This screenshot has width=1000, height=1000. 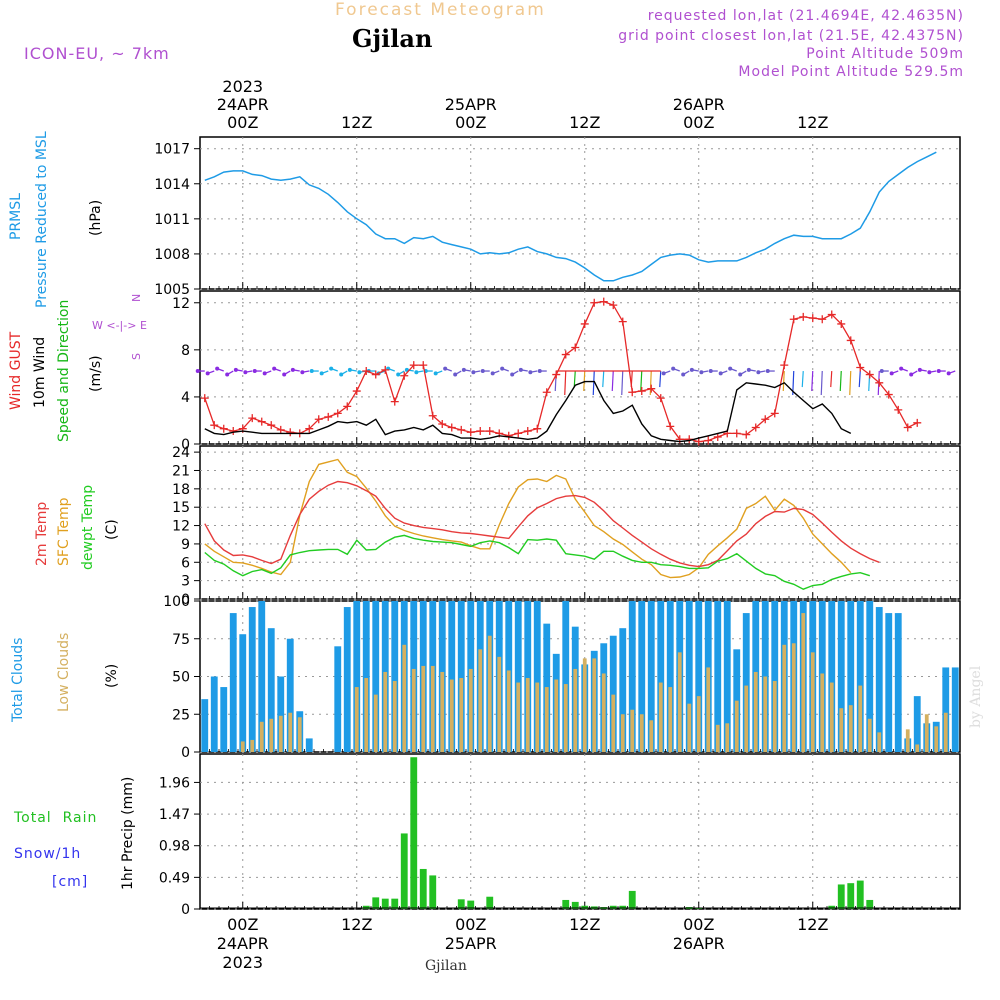 I want to click on temp-ytick-label: 18, so click(x=181, y=490).